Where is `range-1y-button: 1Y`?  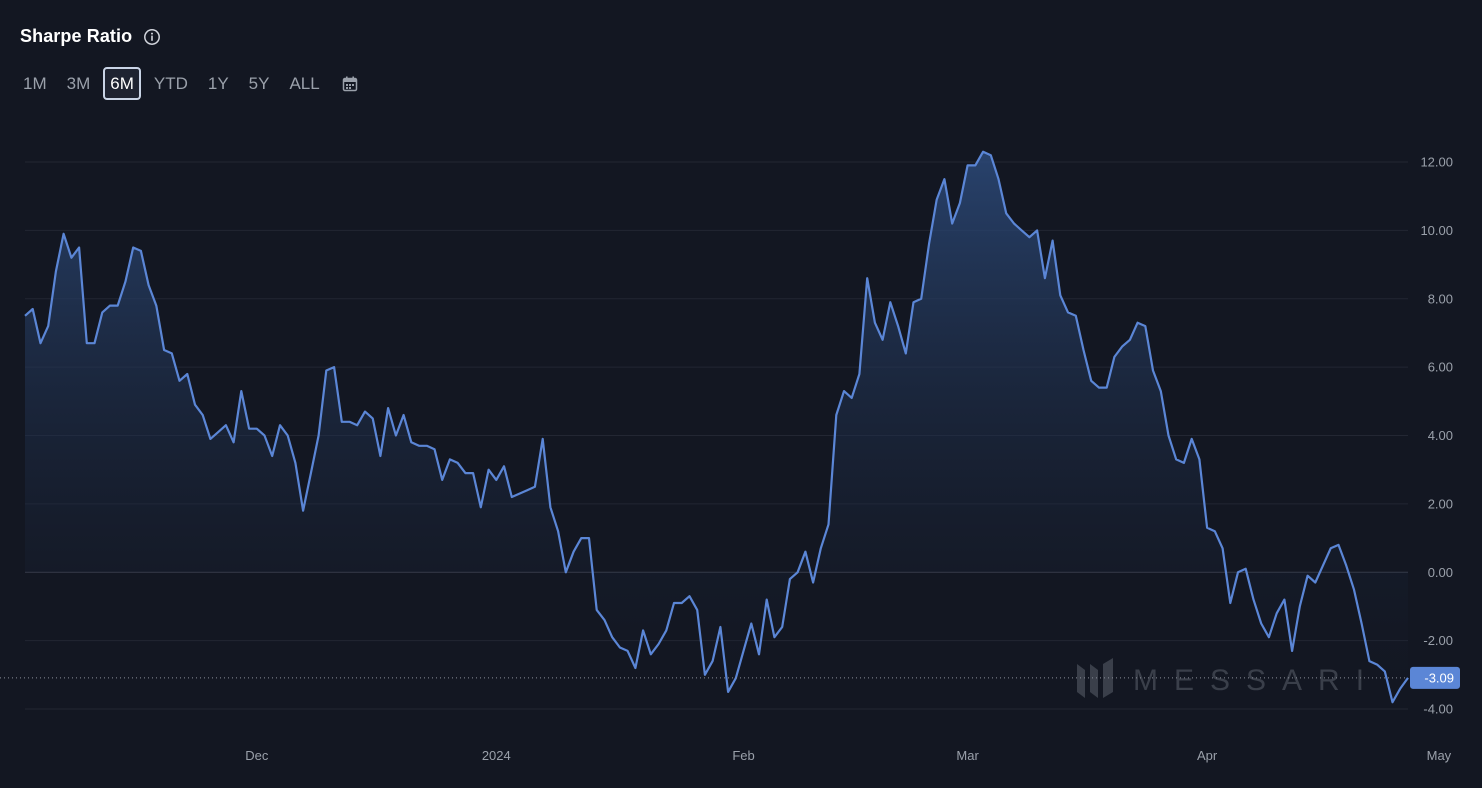
range-1y-button: 1Y is located at coordinates (218, 83).